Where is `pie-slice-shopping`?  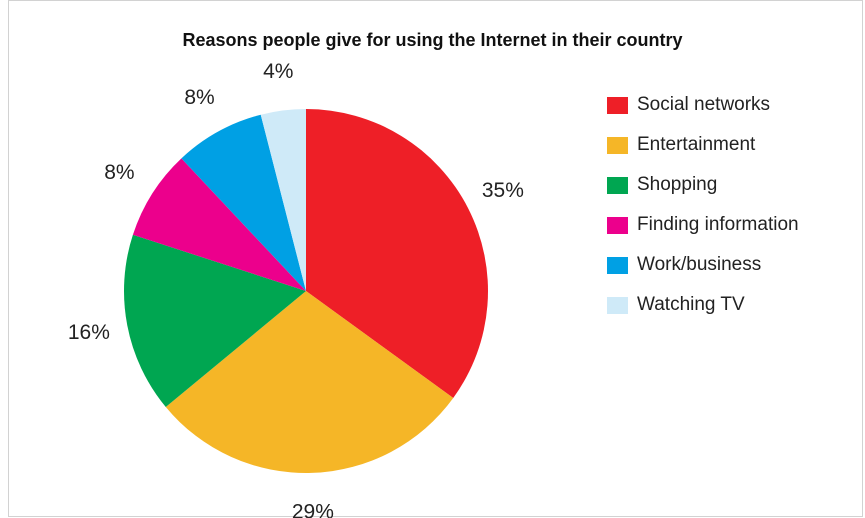 pie-slice-shopping is located at coordinates (215, 321).